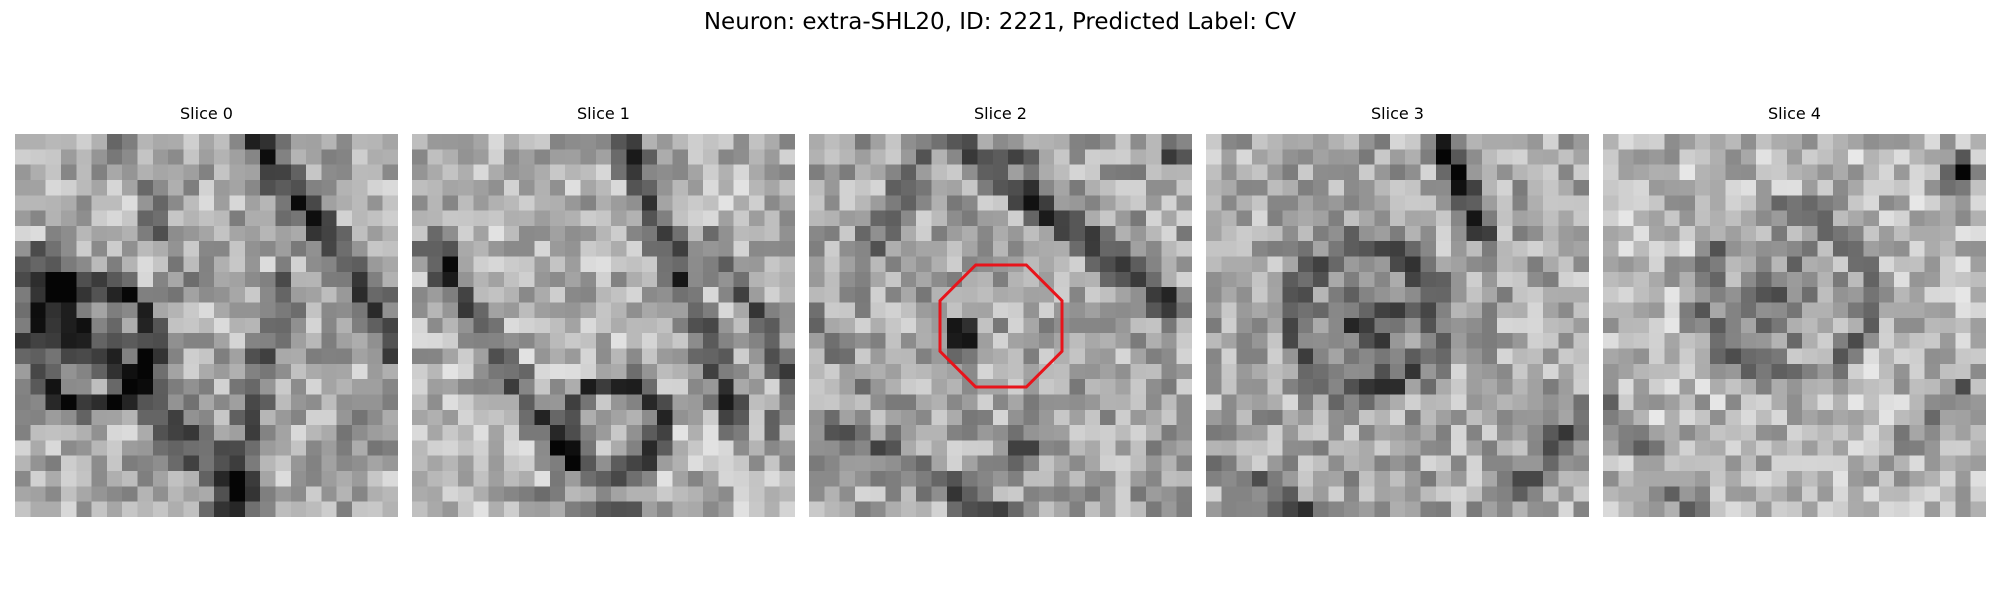  What do you see at coordinates (206, 113) in the screenshot?
I see `slice-title-0: Slice 0` at bounding box center [206, 113].